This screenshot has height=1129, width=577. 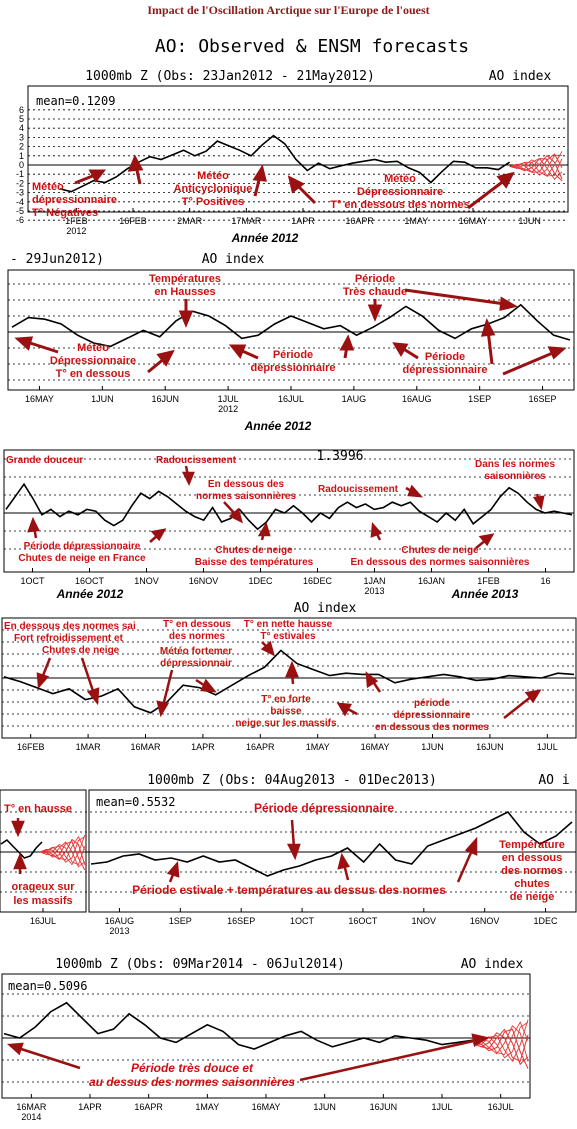 I want to click on chart-5-ygrid, so click(x=288, y=852).